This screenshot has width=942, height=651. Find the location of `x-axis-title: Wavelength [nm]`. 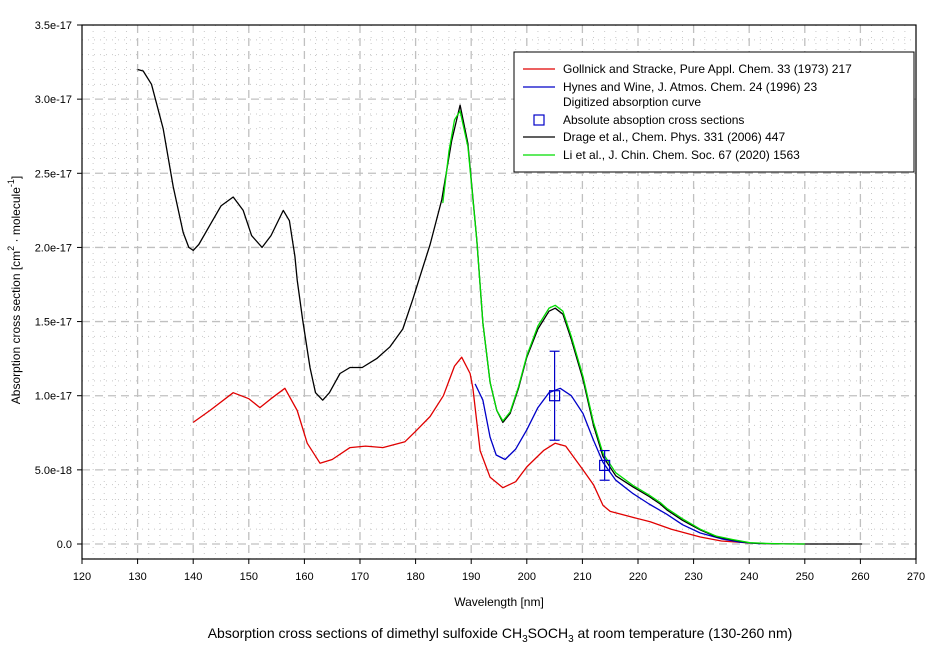

x-axis-title: Wavelength [nm] is located at coordinates (499, 602).